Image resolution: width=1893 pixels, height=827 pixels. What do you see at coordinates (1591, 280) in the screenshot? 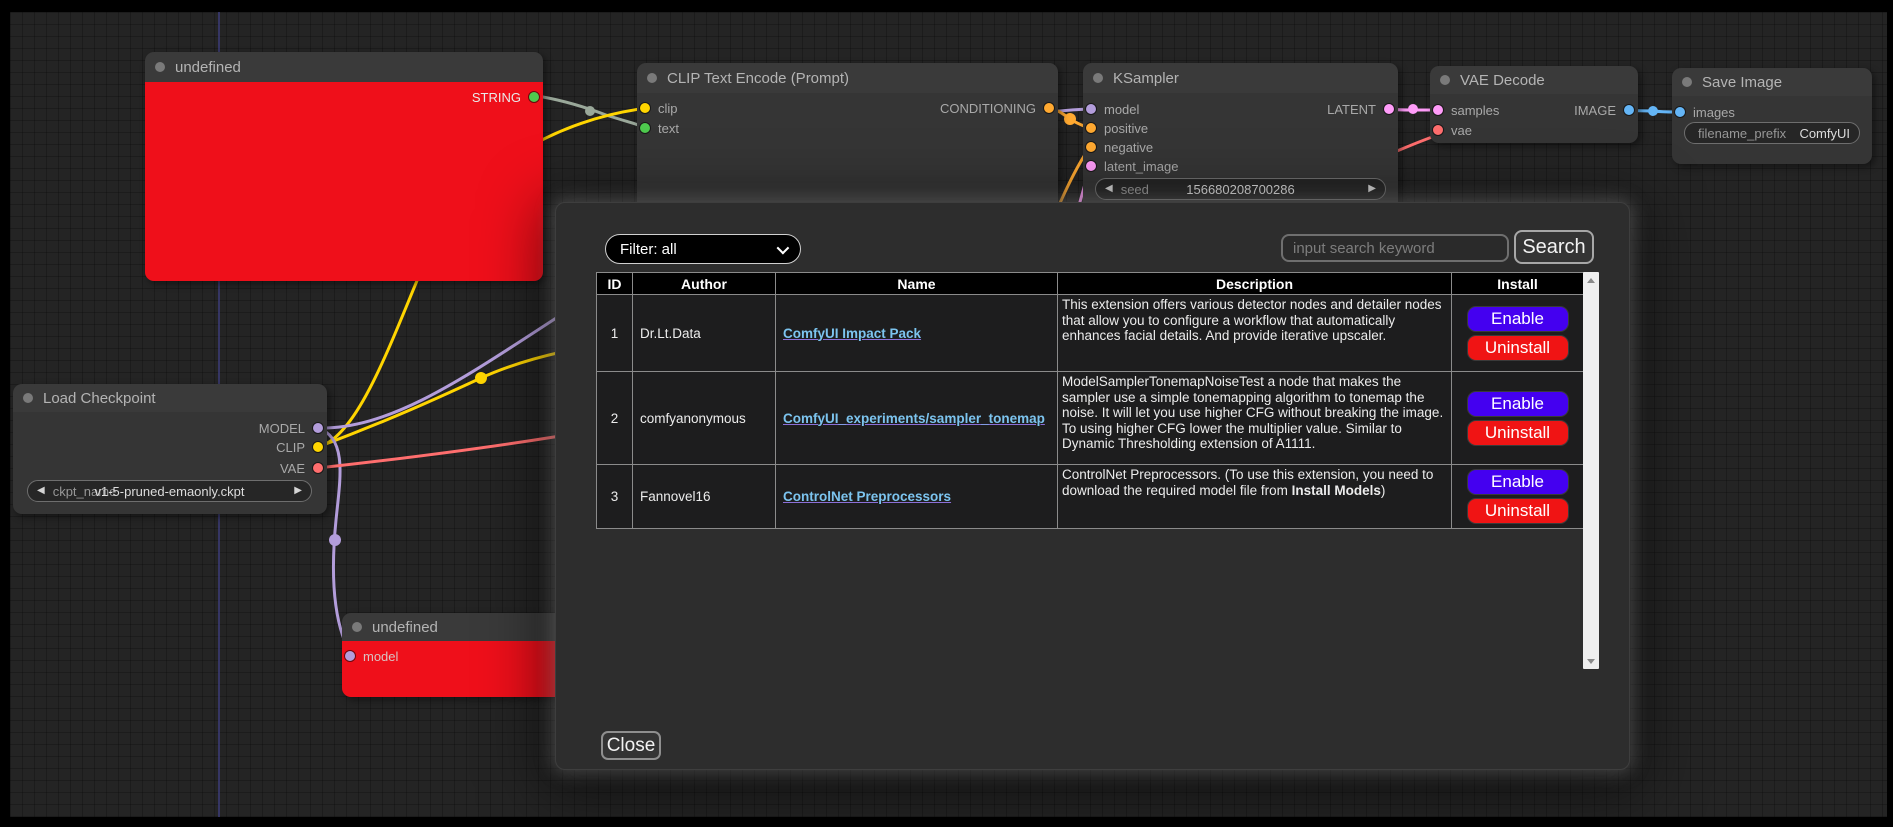
I see `scrollbar-up-arrow-icon` at bounding box center [1591, 280].